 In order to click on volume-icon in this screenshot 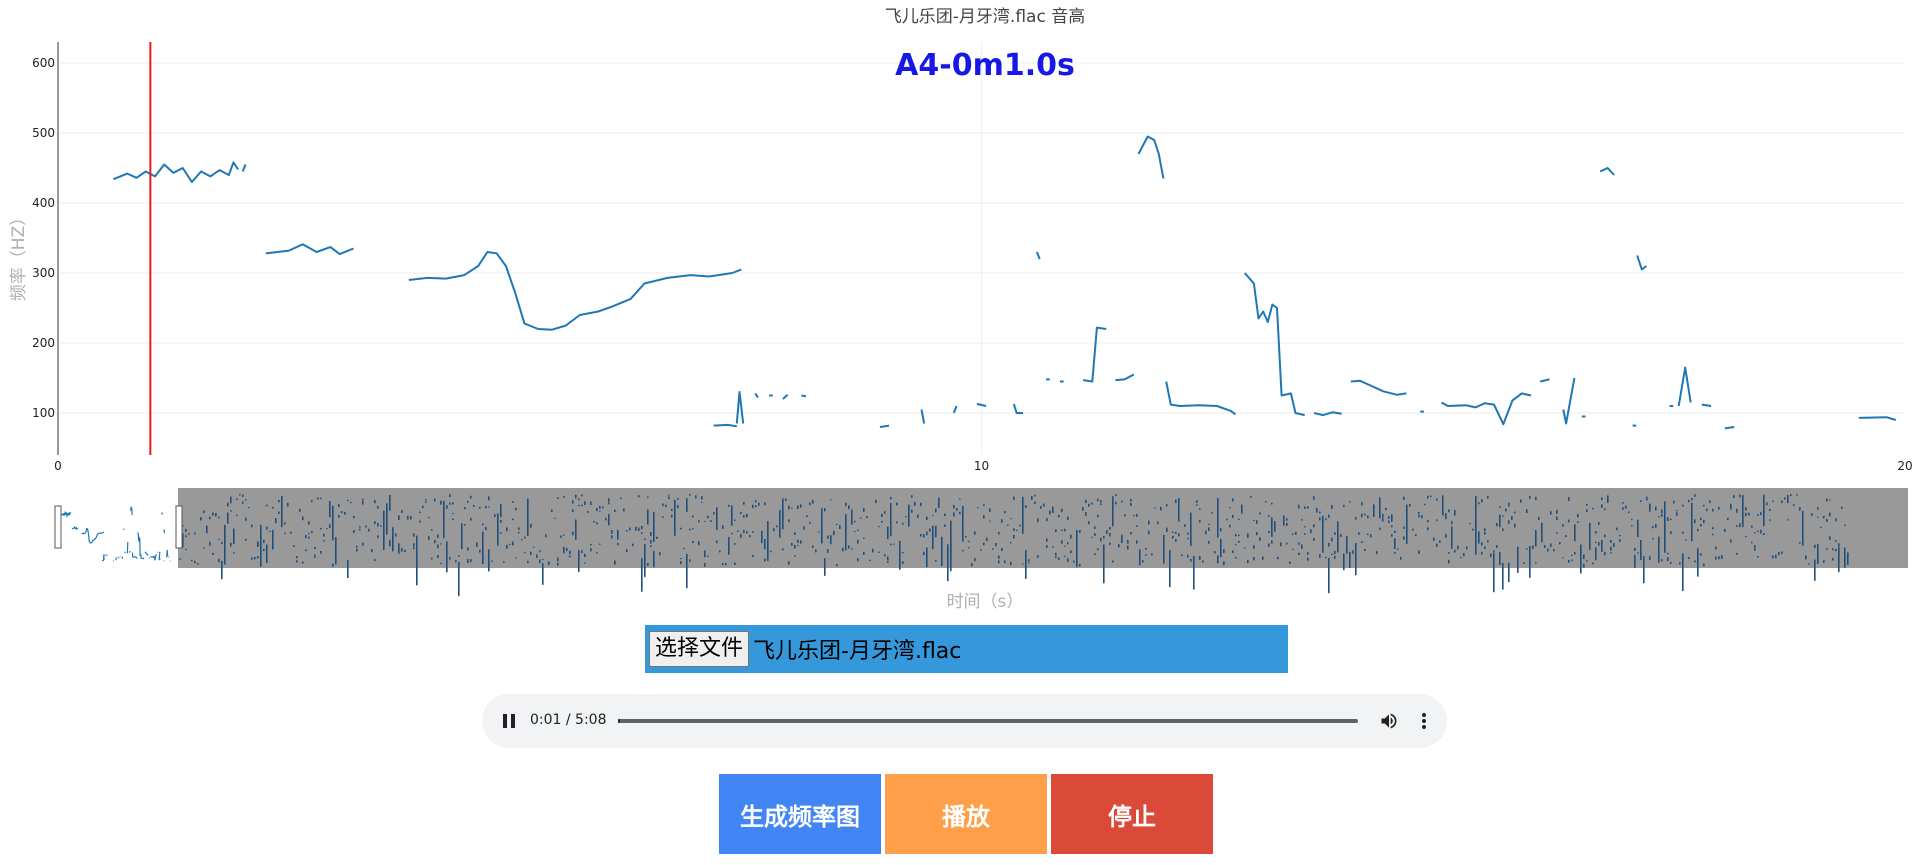, I will do `click(1389, 721)`.